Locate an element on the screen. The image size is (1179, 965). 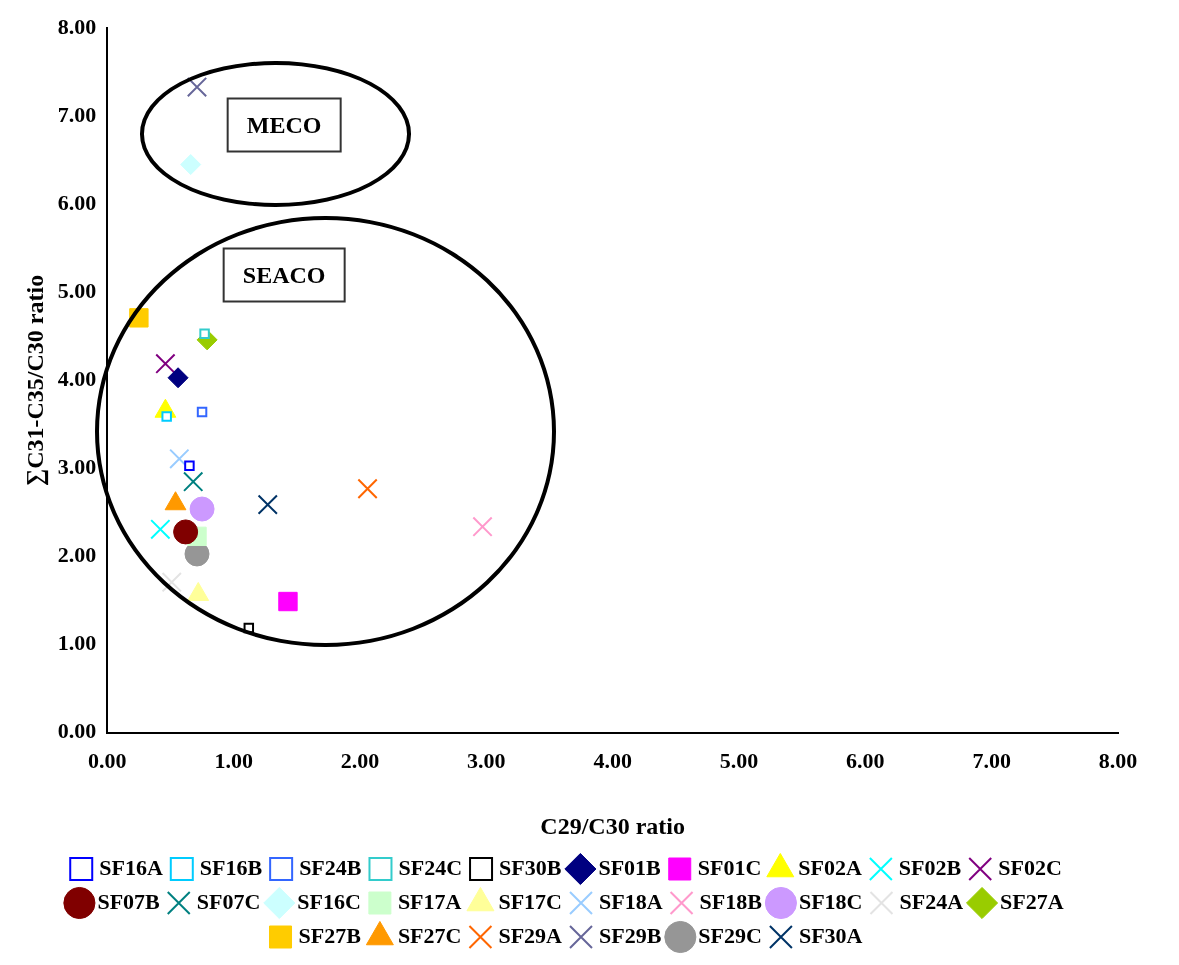
legend-label: SF18B is located at coordinates (731, 901).